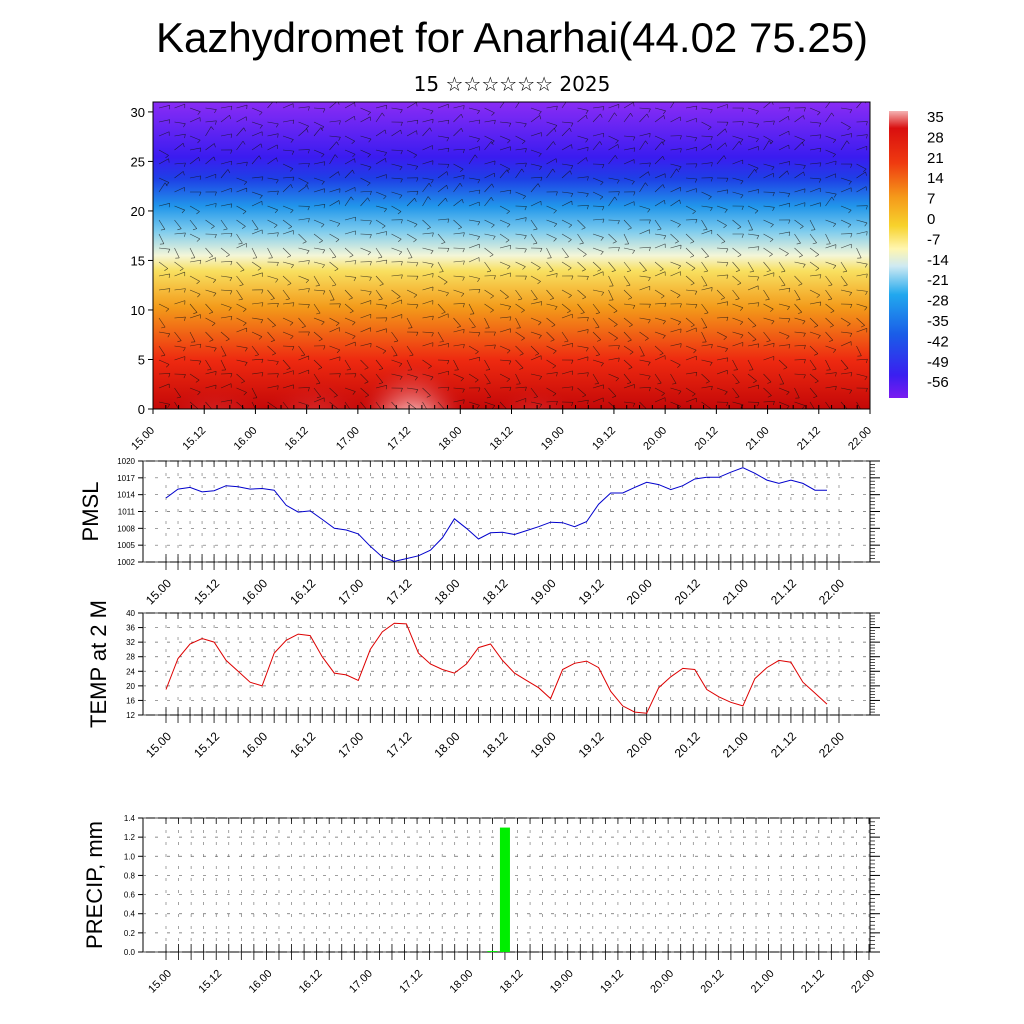 This screenshot has width=1024, height=1024. Describe the element at coordinates (126, 461) in the screenshot. I see `y-tick-label: 1020` at that location.